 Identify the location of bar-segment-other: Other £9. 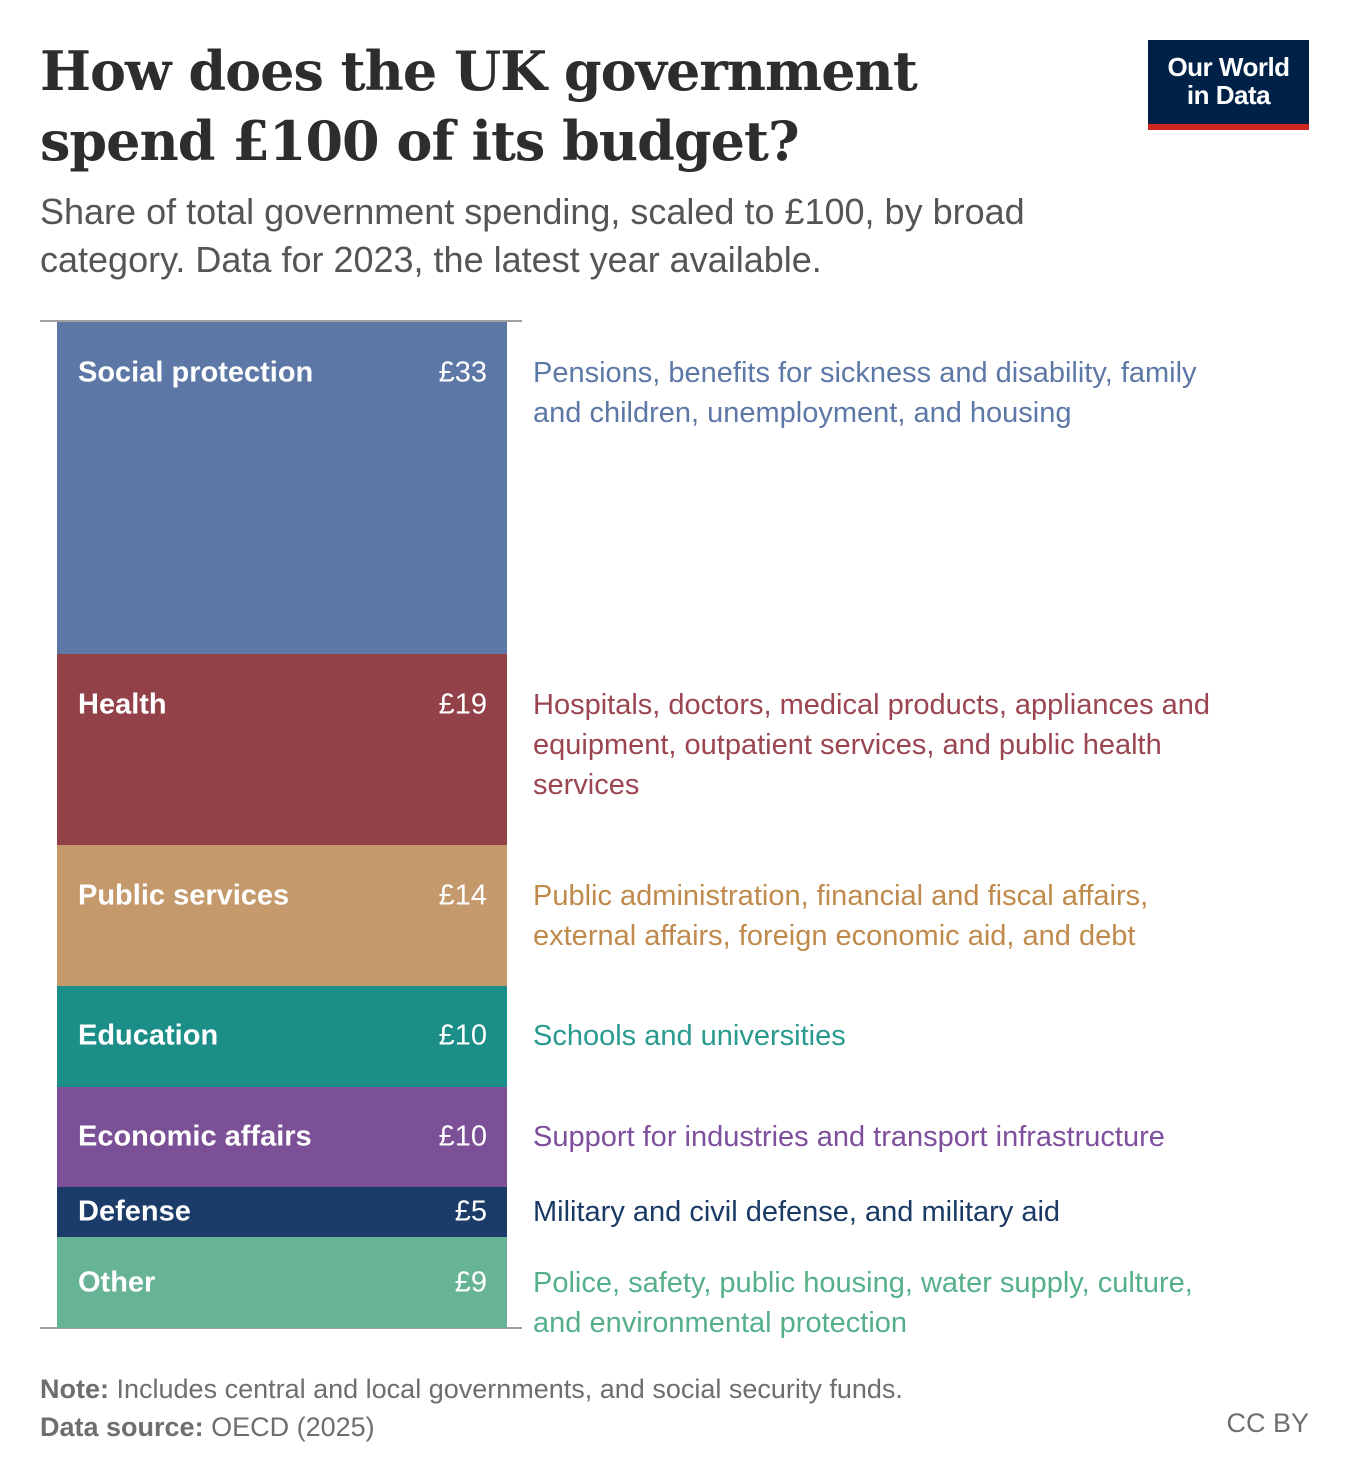
(282, 1282).